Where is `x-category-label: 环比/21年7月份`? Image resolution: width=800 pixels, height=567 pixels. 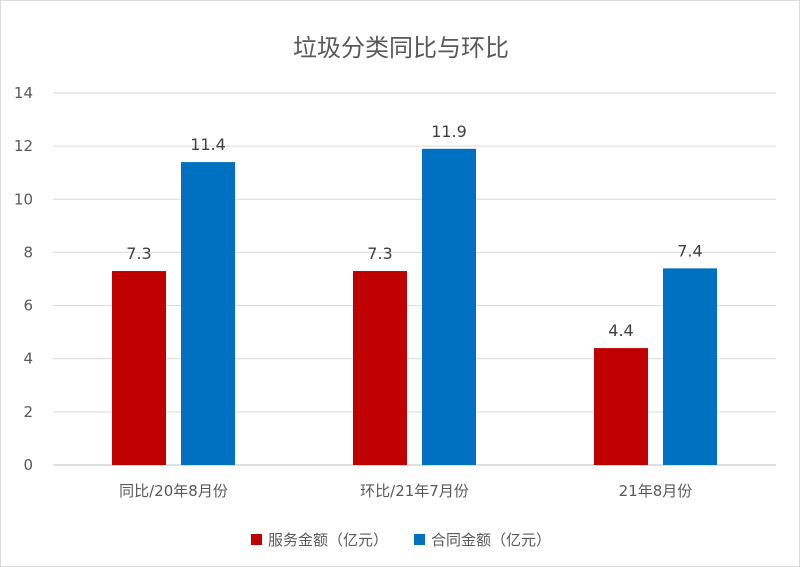
x-category-label: 环比/21年7月份 is located at coordinates (414, 491).